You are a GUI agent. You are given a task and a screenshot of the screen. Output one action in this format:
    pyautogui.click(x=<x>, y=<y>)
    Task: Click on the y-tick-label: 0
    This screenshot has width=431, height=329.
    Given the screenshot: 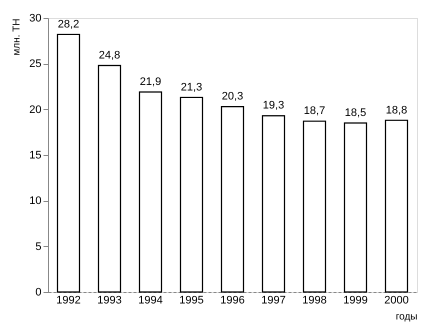 What is the action you would take?
    pyautogui.click(x=38, y=292)
    